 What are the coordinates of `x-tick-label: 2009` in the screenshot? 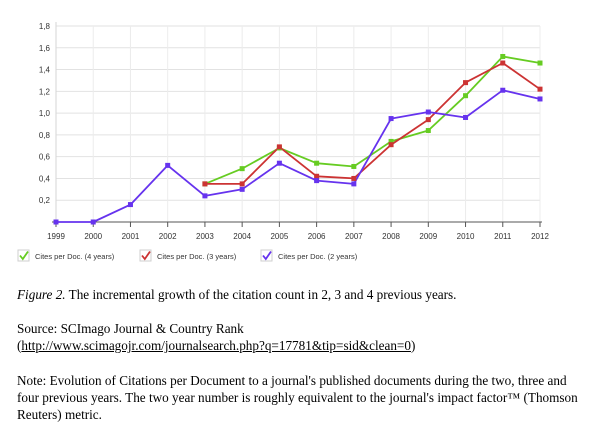 It's located at (428, 236).